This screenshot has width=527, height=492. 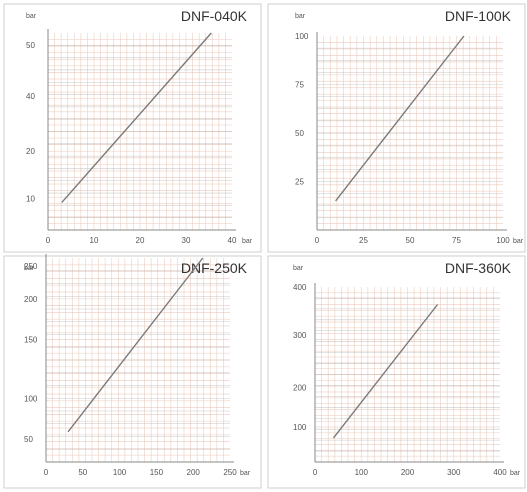 What do you see at coordinates (454, 472) in the screenshot?
I see `x-tick-label: 300` at bounding box center [454, 472].